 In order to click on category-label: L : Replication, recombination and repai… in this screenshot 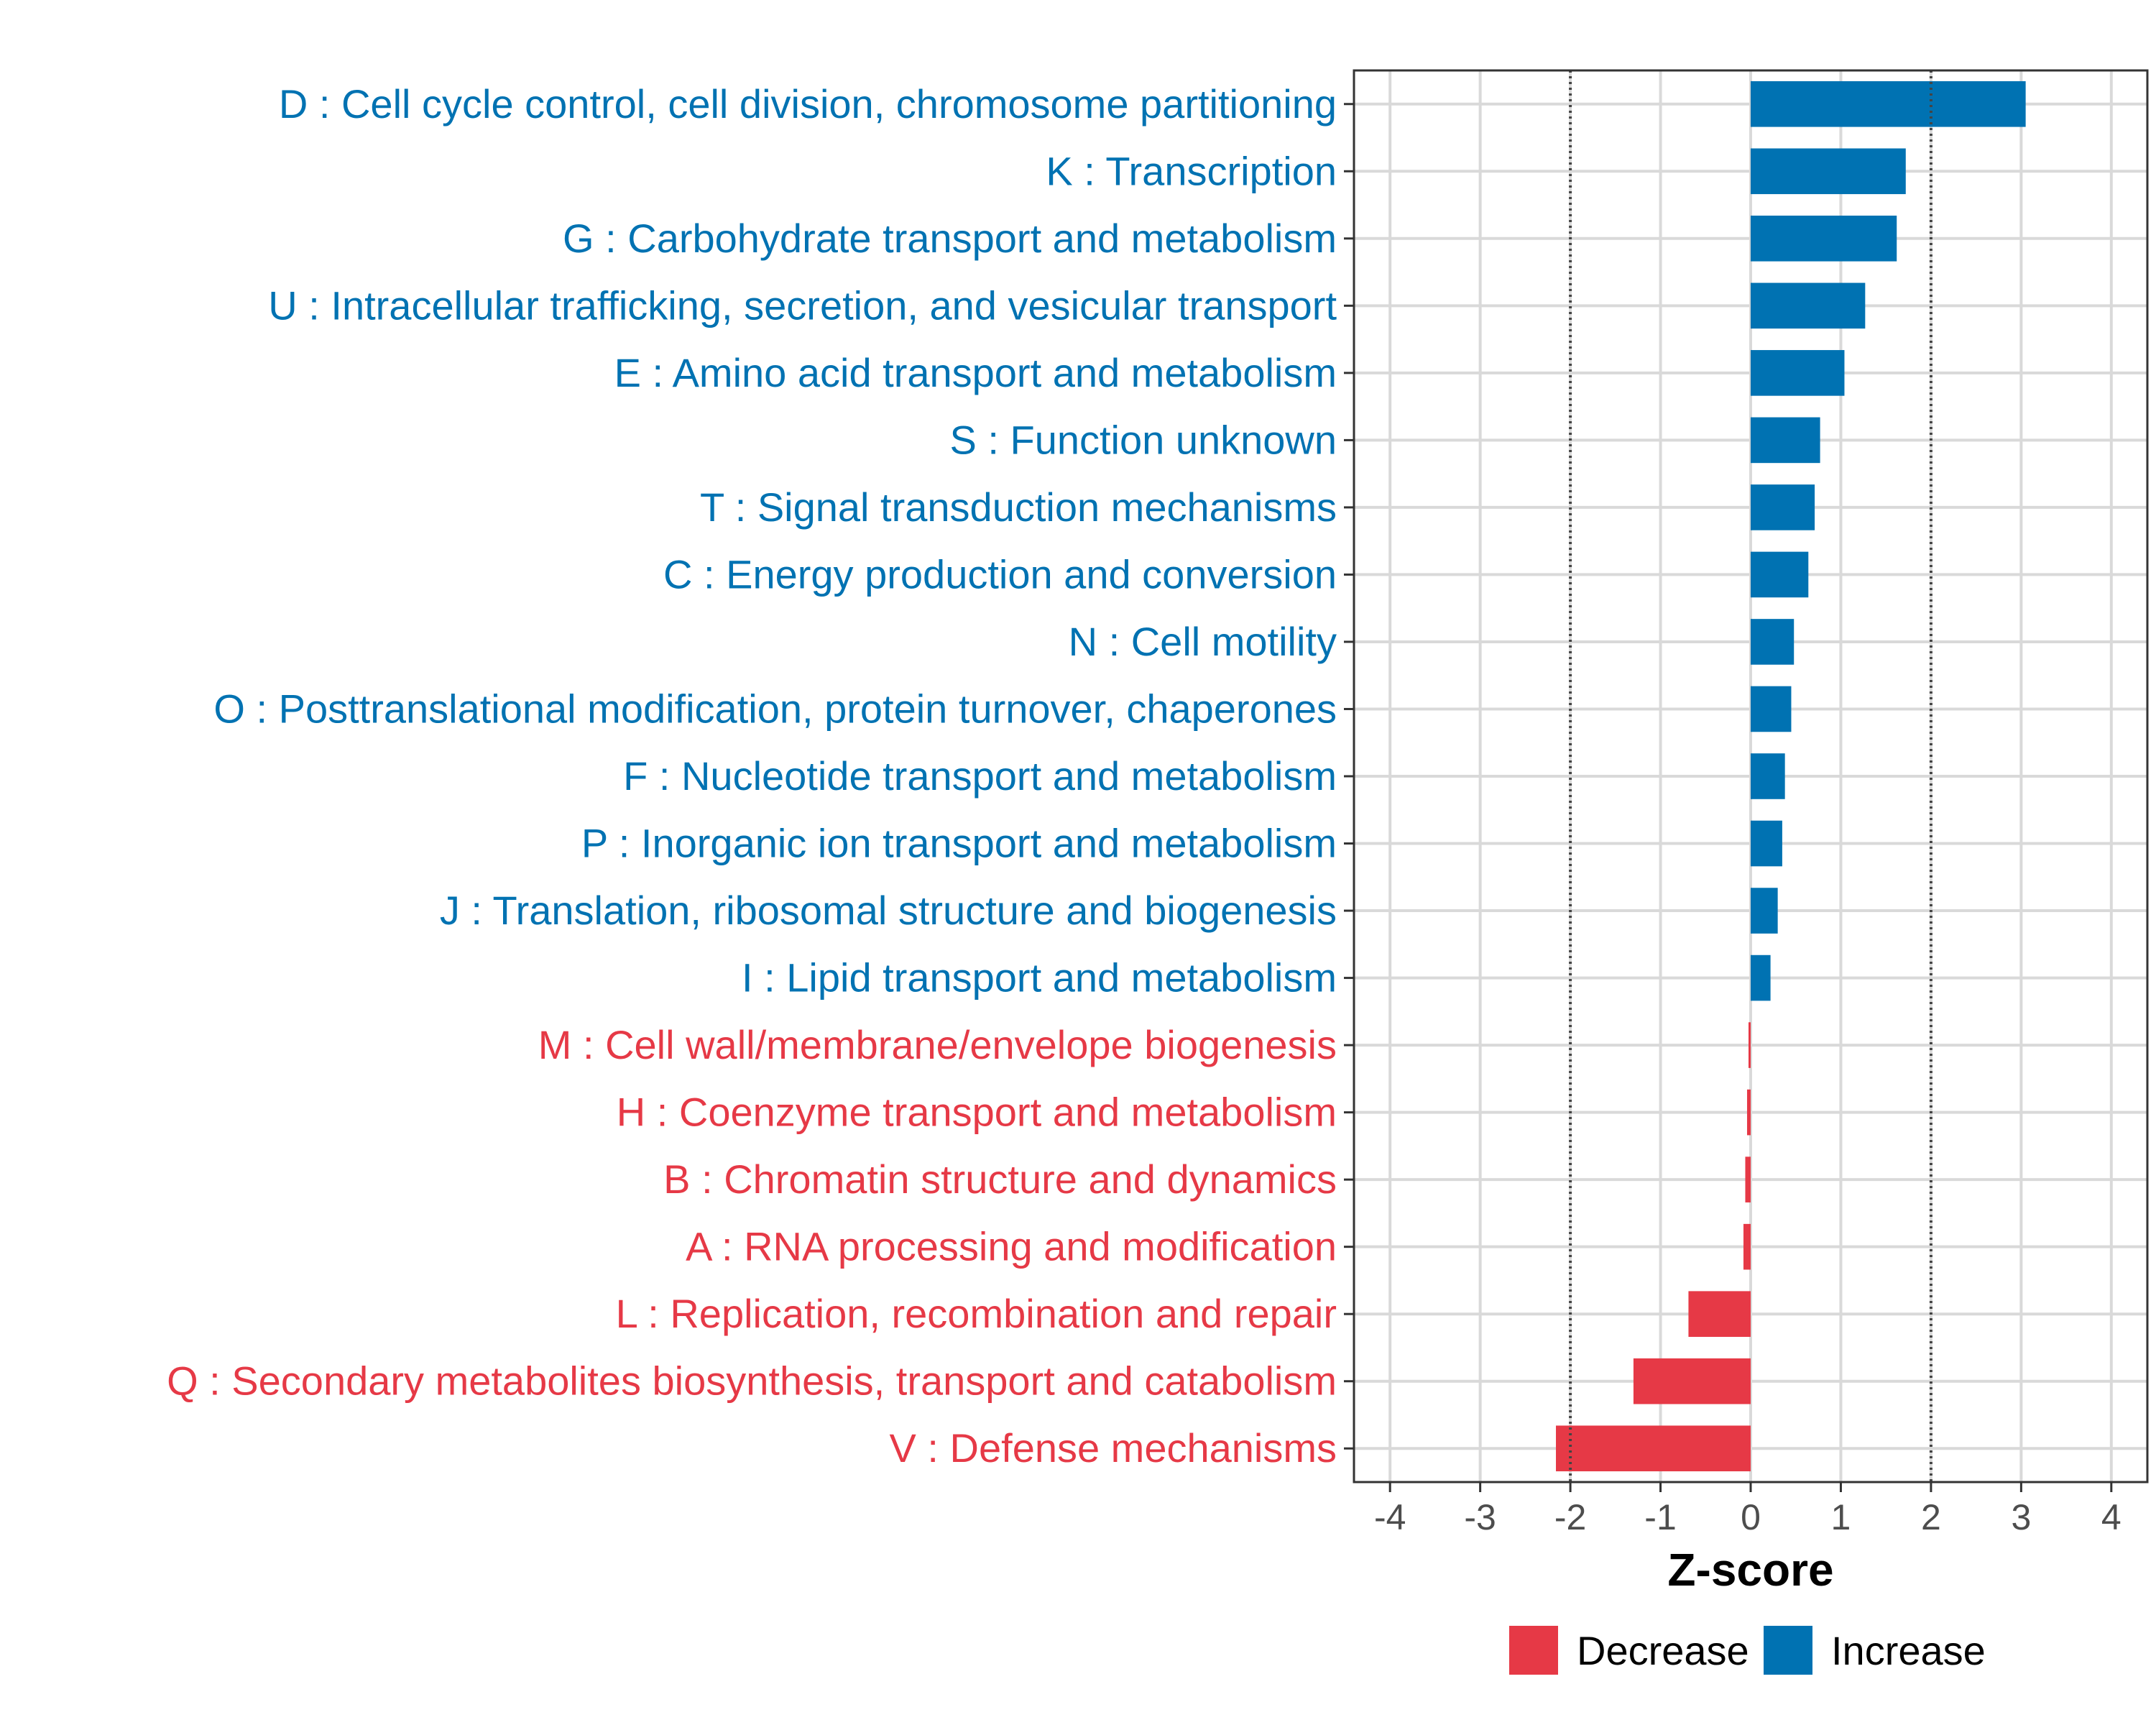, I will do `click(977, 1313)`.